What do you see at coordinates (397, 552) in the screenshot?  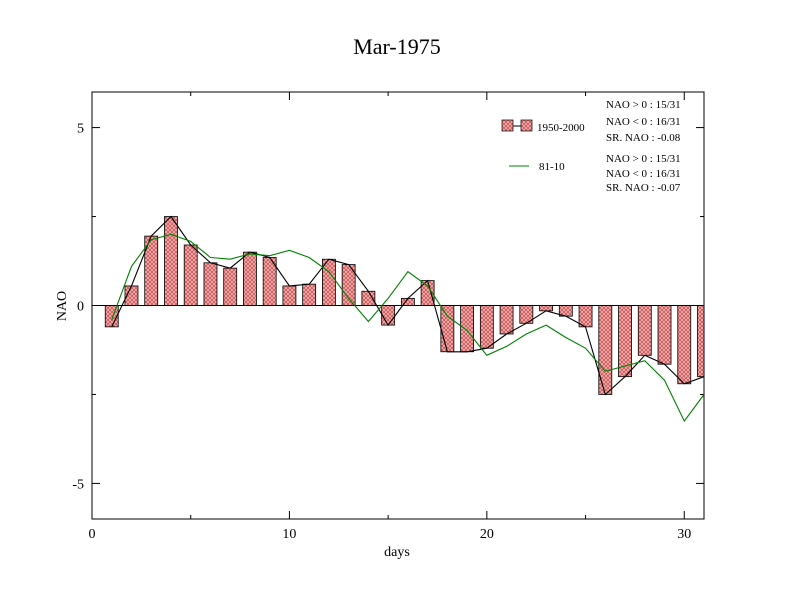 I see `x-axis-label: days` at bounding box center [397, 552].